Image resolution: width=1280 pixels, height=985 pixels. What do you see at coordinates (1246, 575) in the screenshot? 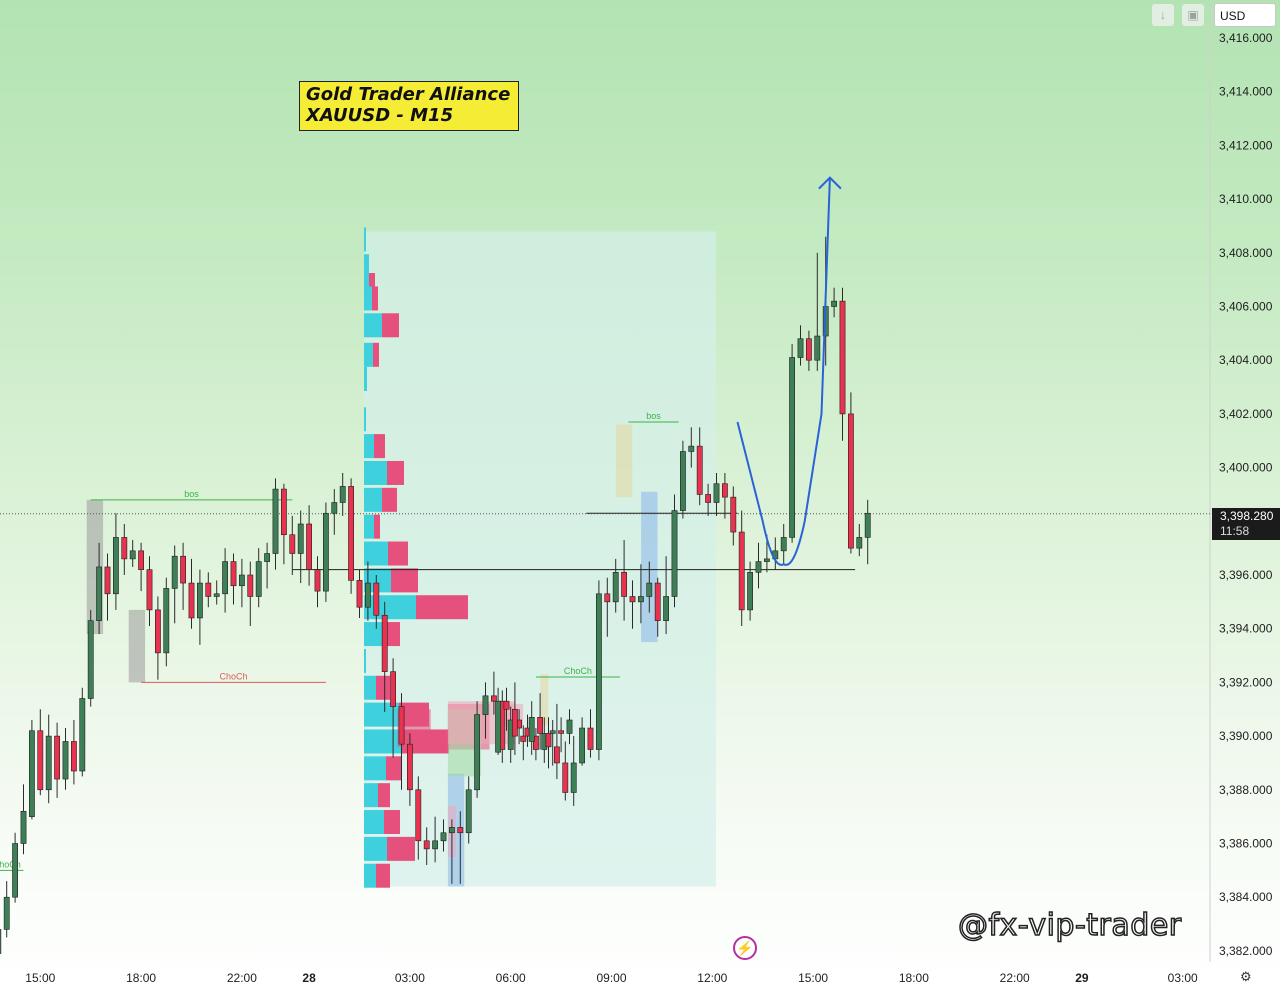
I see `y-tick-label: 3,396.000` at bounding box center [1246, 575].